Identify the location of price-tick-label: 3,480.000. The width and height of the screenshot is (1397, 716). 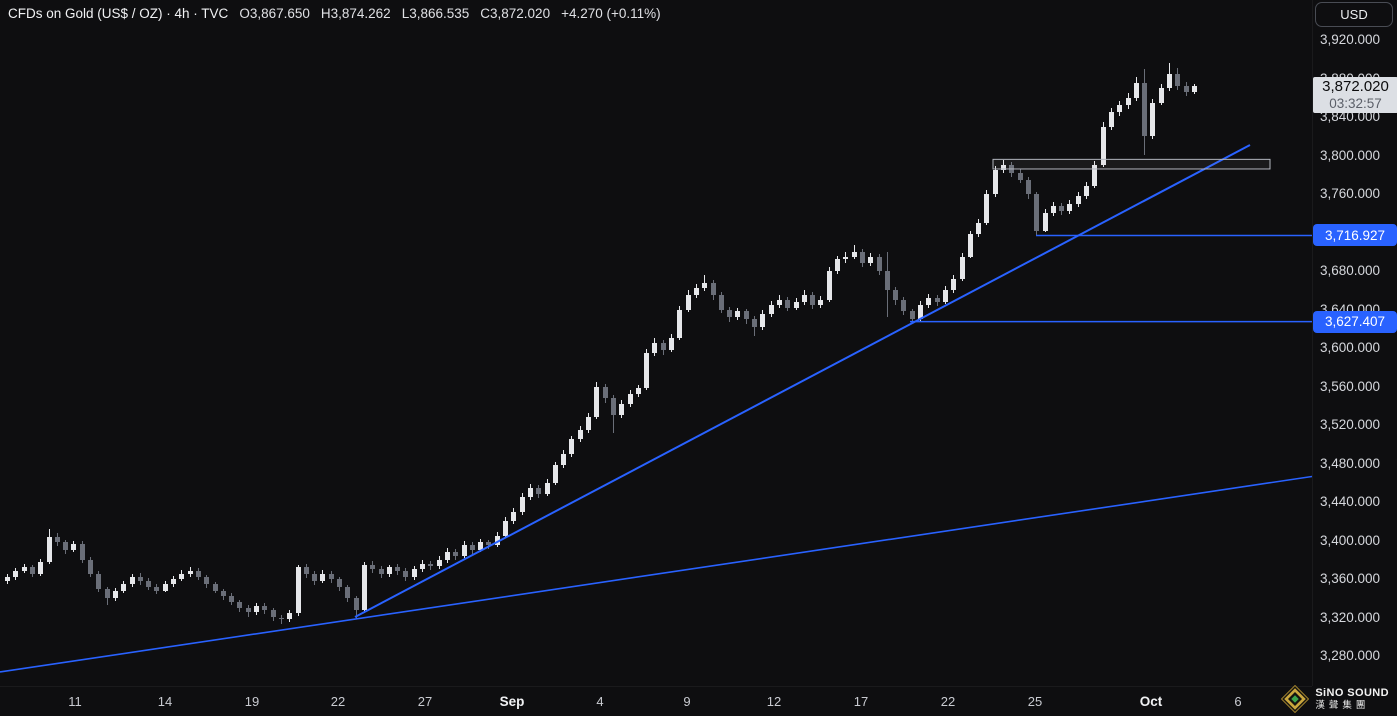
(1350, 463).